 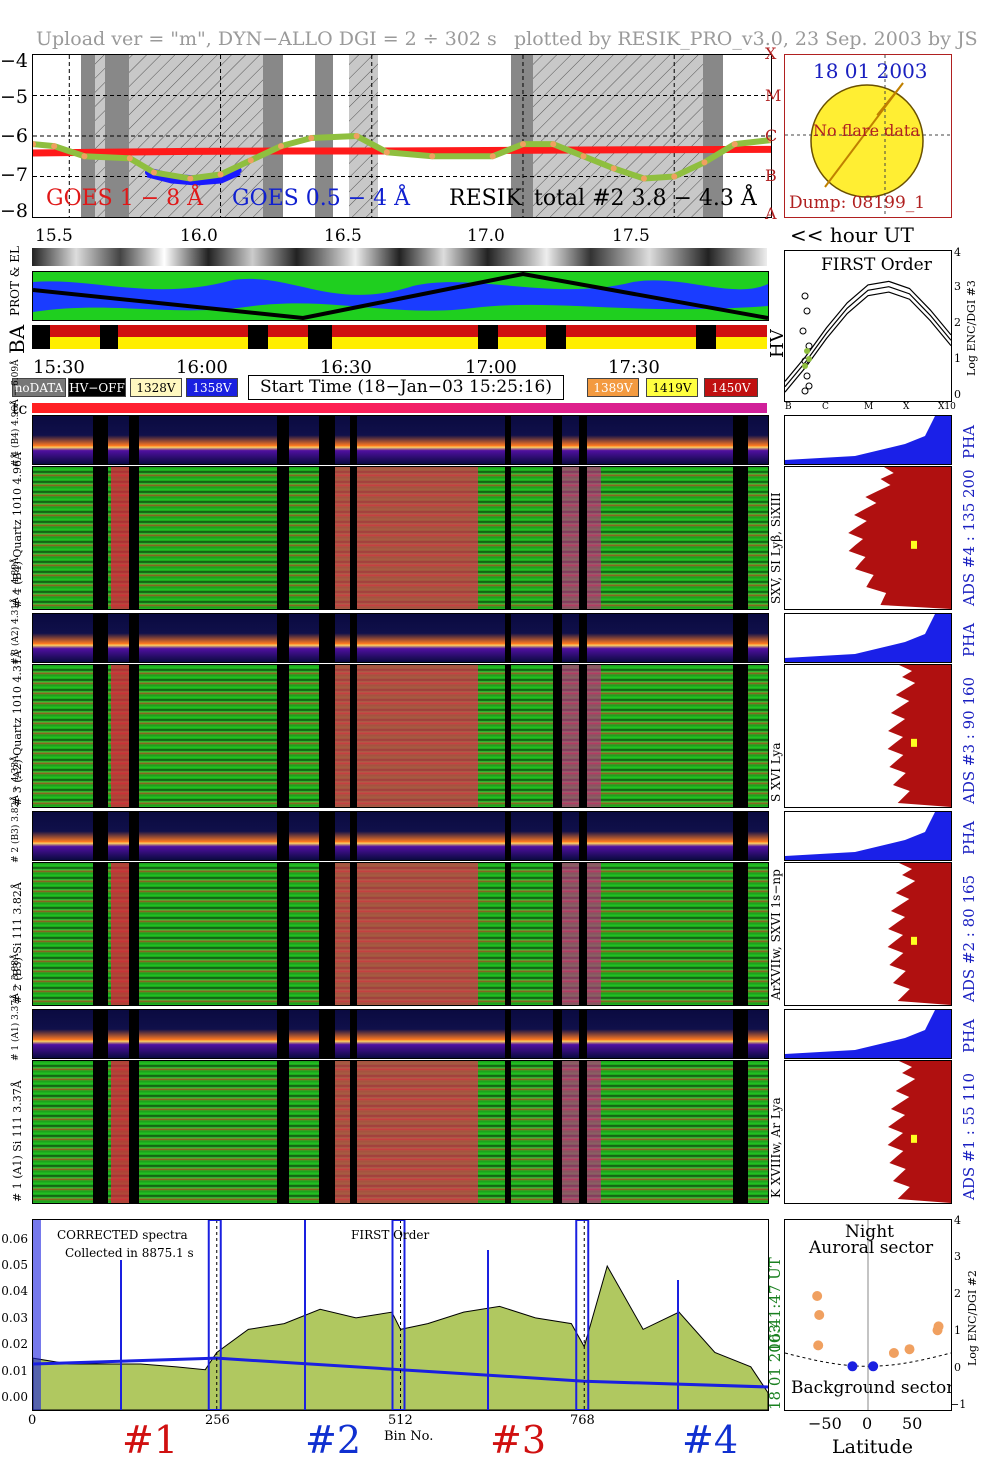 I want to click on pha-histogram-shape, so click(x=868, y=638).